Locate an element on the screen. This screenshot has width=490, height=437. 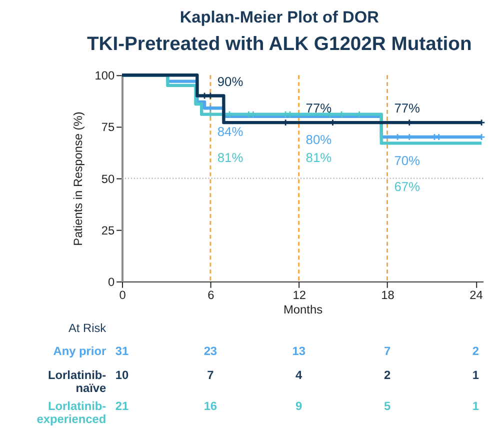
y-tick-label: 25 is located at coordinates (108, 230).